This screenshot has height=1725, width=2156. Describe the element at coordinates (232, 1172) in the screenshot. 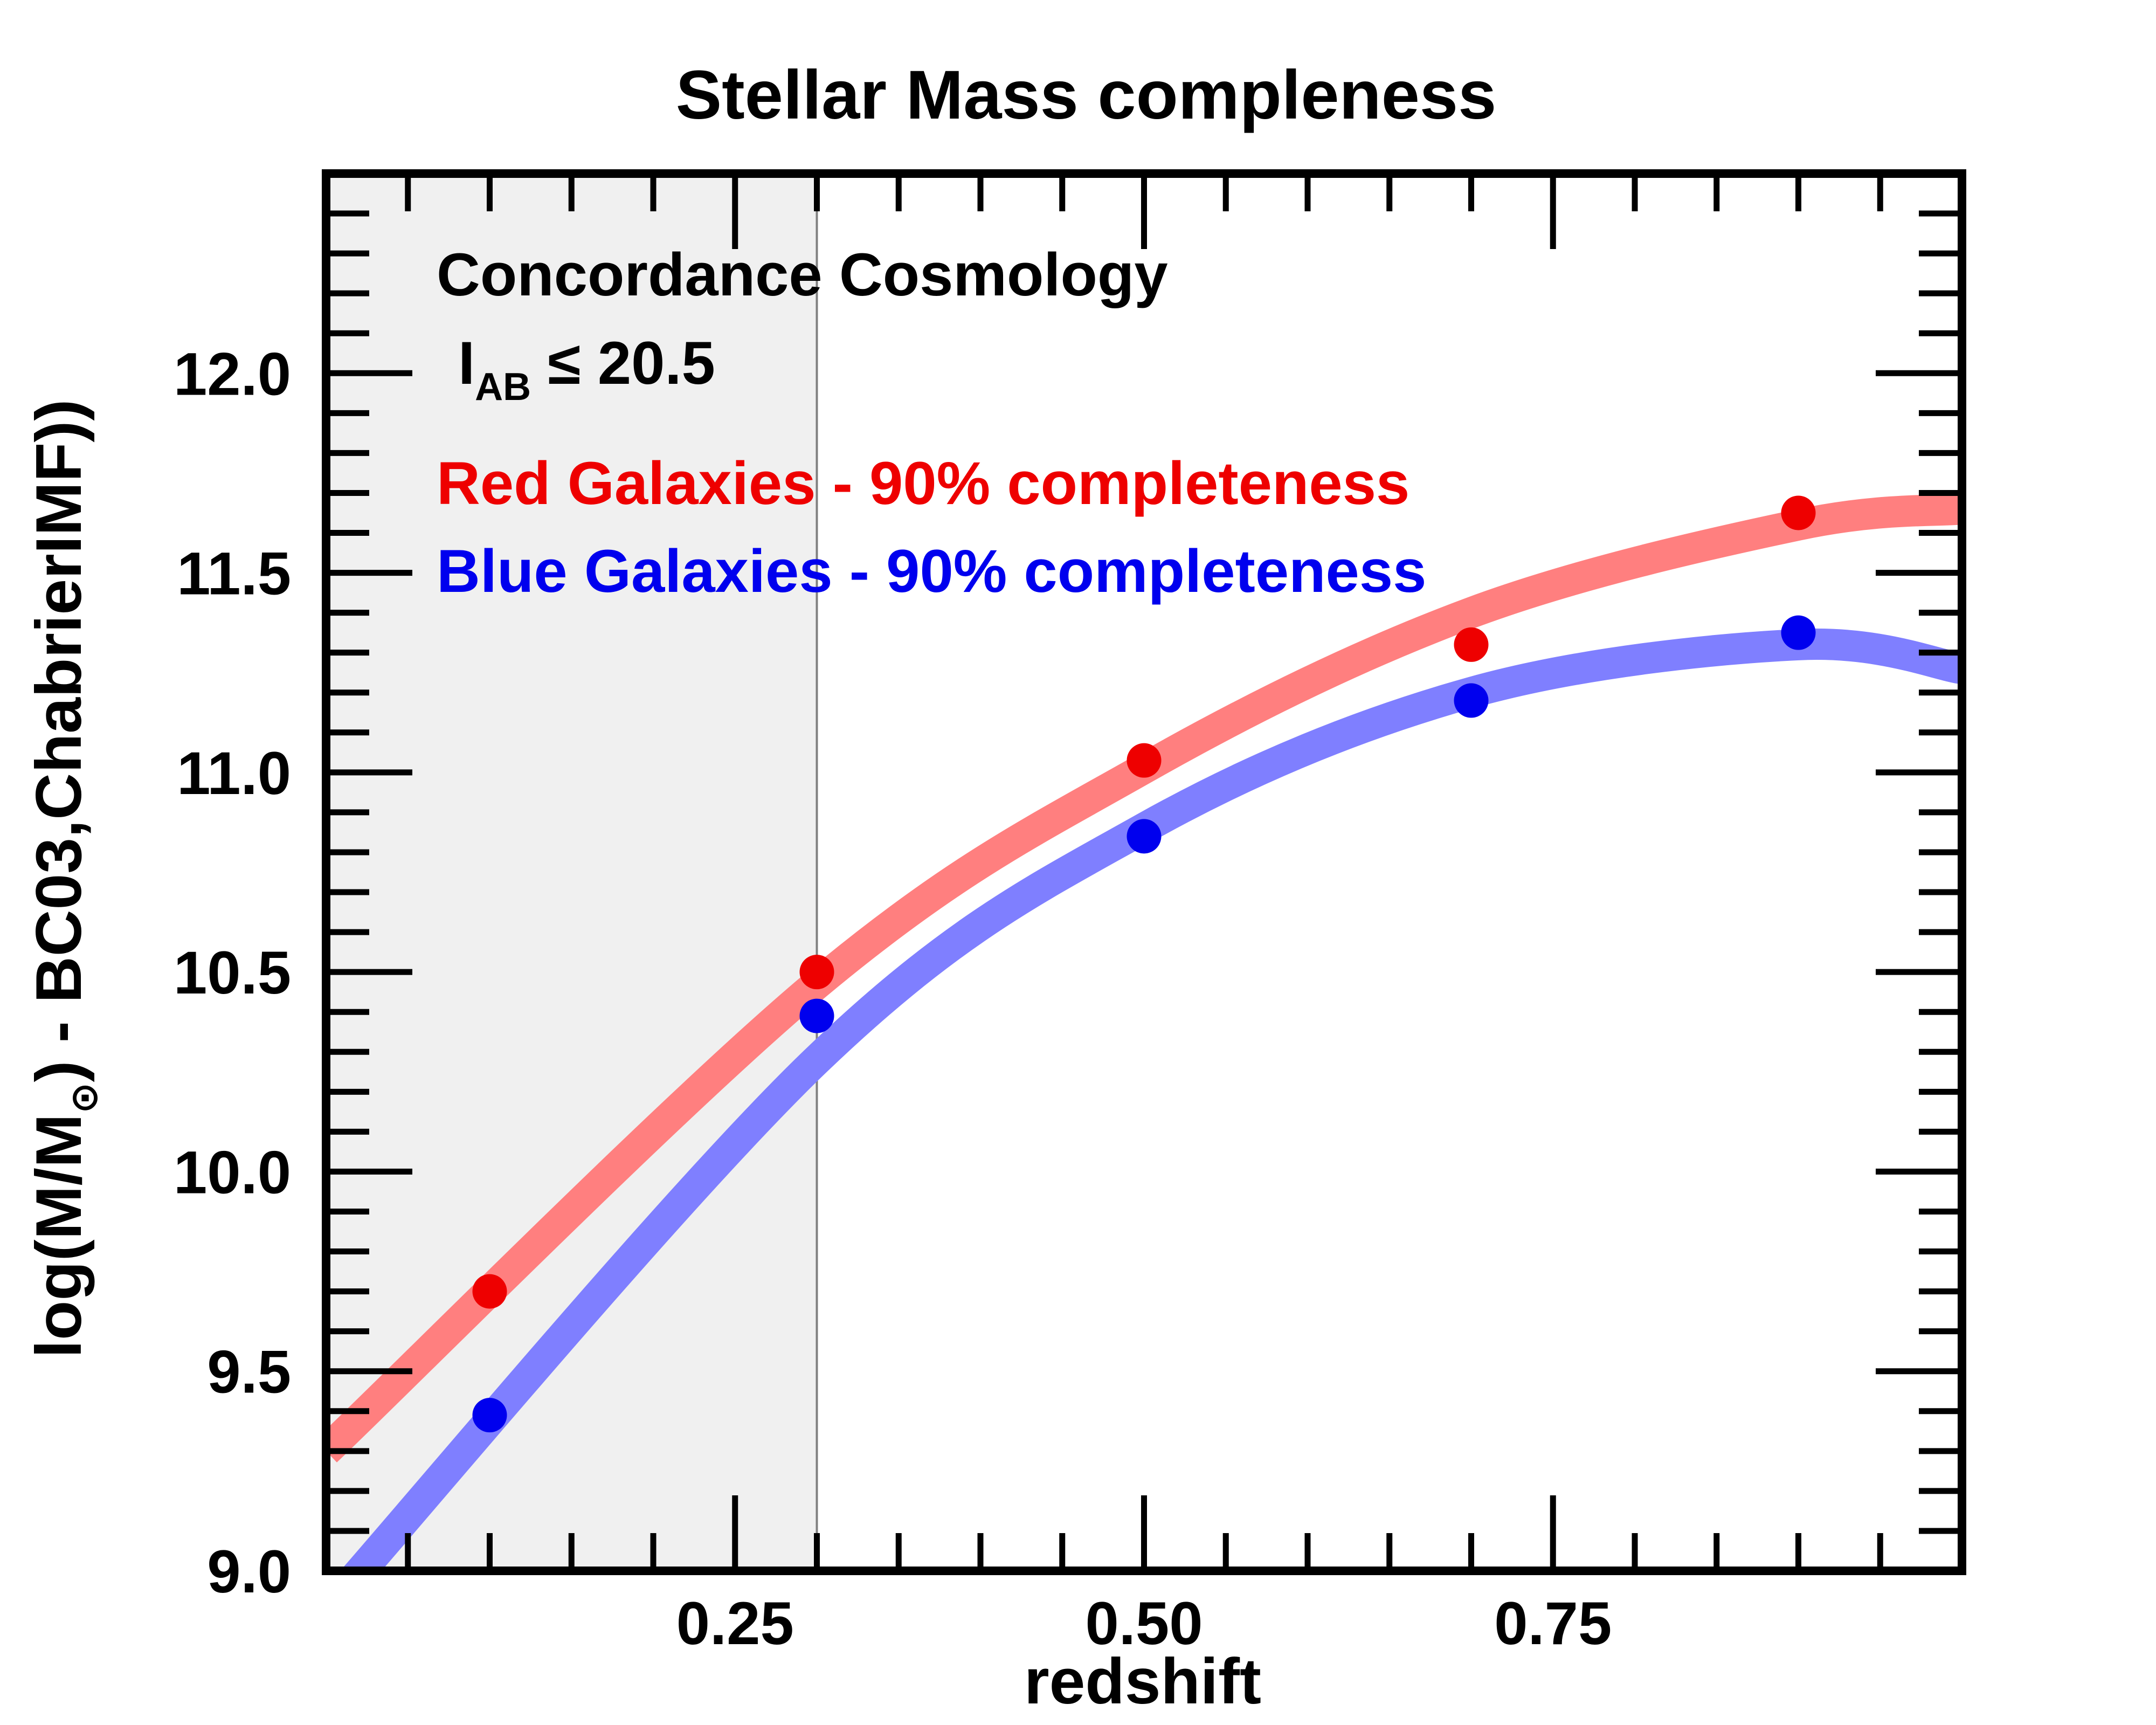

I see `y-tick-label: 10.0` at that location.